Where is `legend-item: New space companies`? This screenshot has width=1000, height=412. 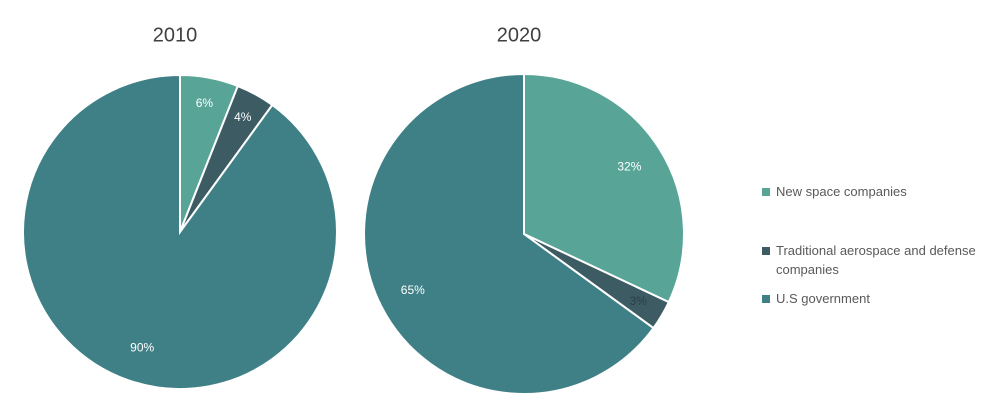
legend-item: New space companies is located at coordinates (877, 191).